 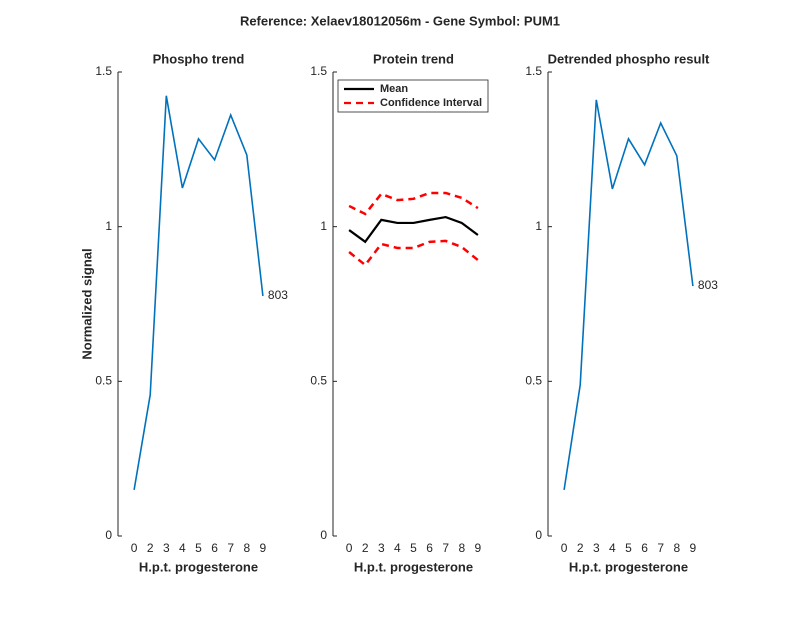 I want to click on legend-label: Confidence Interval, so click(x=431, y=103).